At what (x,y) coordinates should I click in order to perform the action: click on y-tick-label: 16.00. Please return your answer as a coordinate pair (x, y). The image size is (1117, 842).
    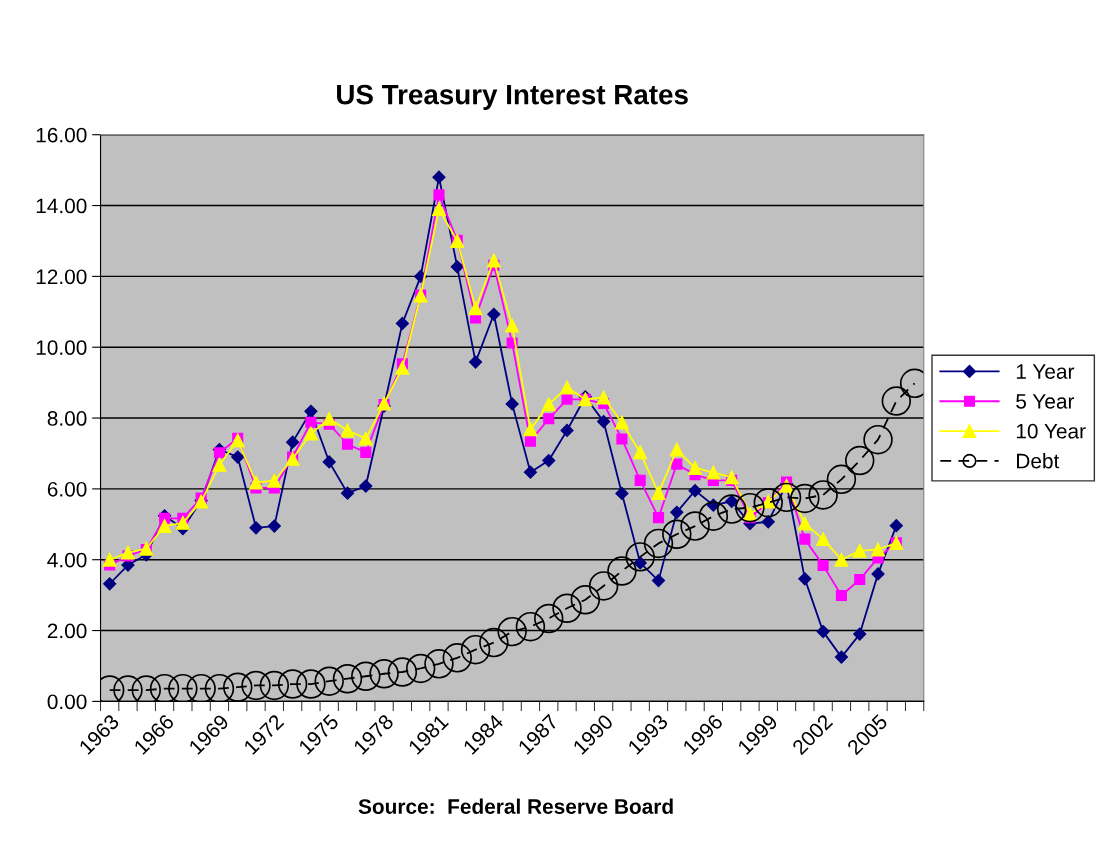
    Looking at the image, I should click on (61, 135).